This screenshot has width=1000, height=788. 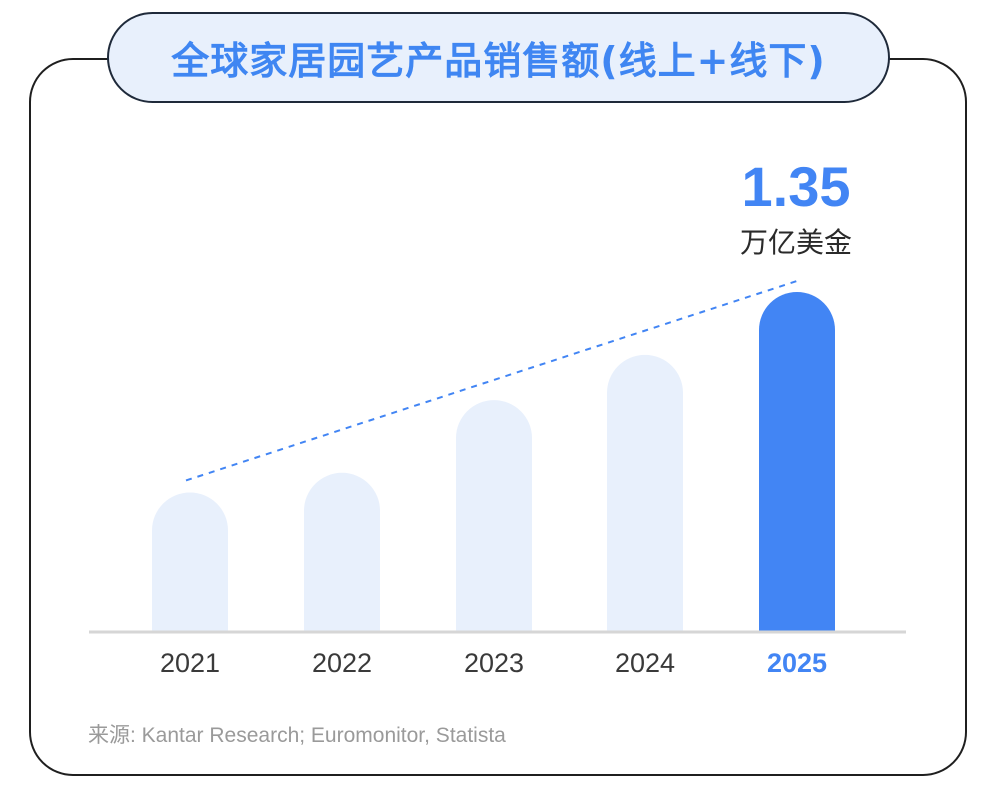 I want to click on x-tick-label: 2025, so click(x=797, y=663).